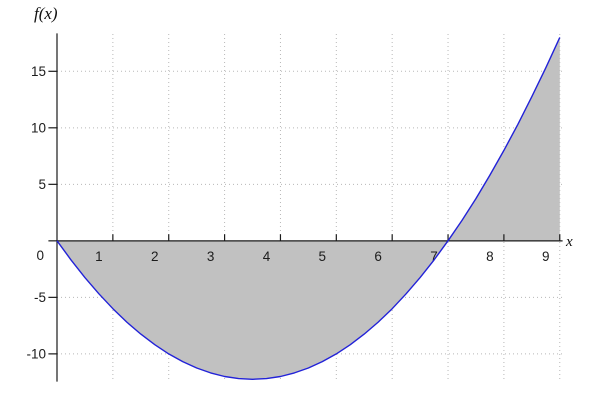 The image size is (600, 400). Describe the element at coordinates (38, 71) in the screenshot. I see `y-tick-label: 15` at that location.